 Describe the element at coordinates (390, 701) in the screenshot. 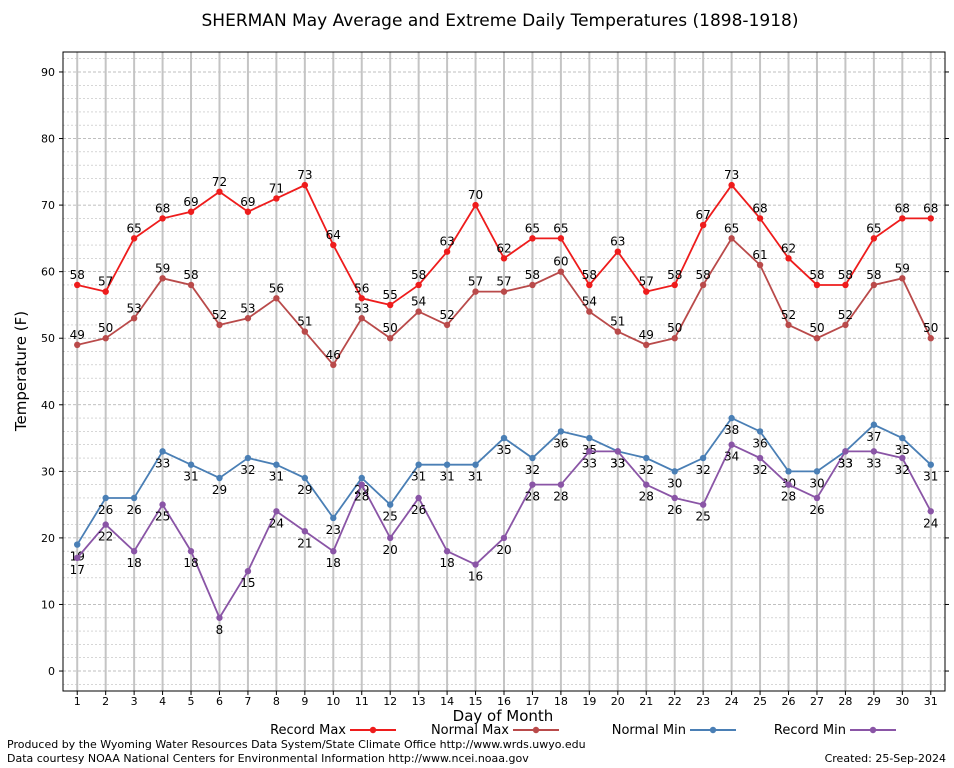

I see `x-tick-label: 12` at that location.